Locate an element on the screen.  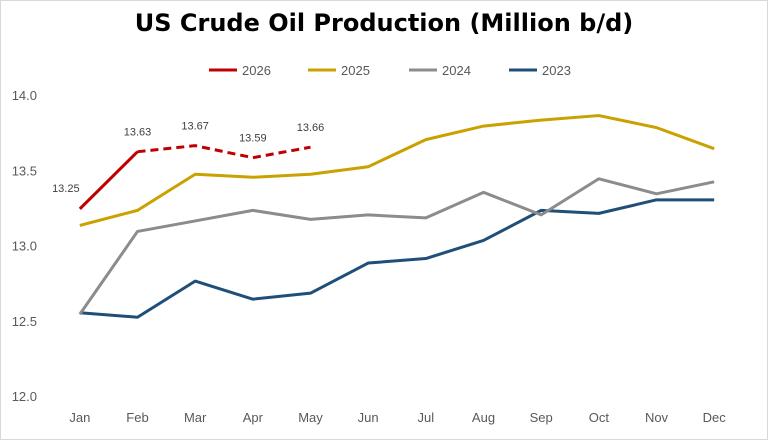
x-tick-label: Feb is located at coordinates (137, 417).